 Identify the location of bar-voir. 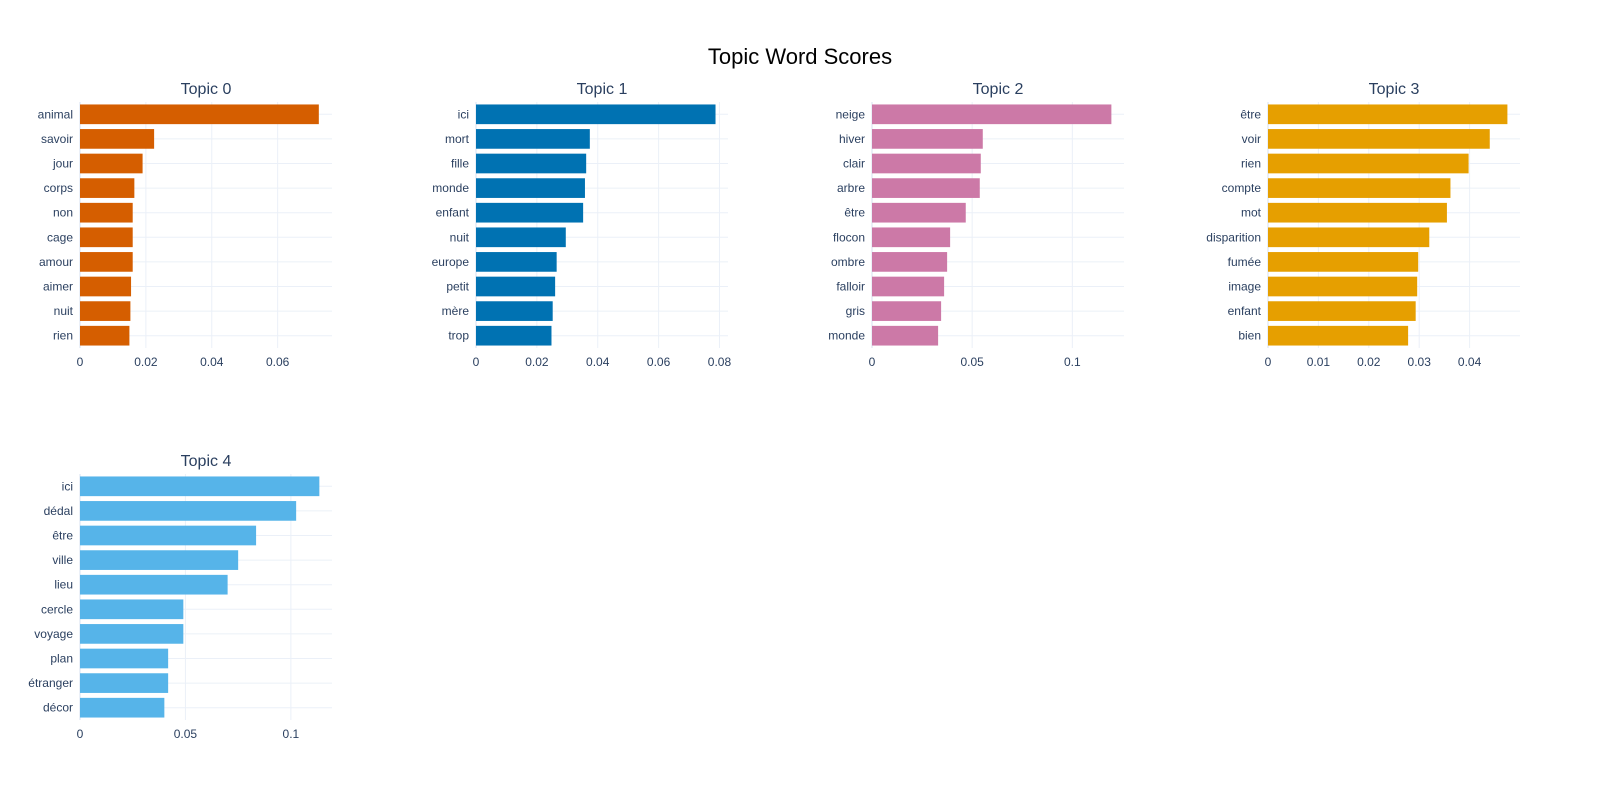
(1379, 139).